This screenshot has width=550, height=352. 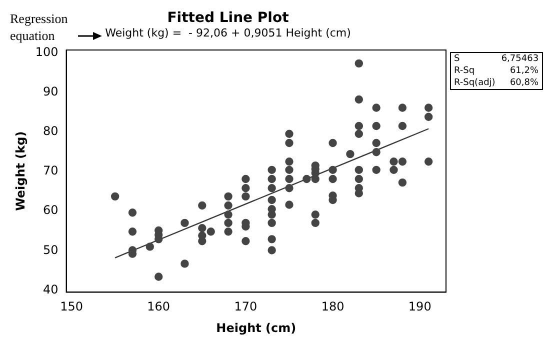 I want to click on text: R-Sq, so click(x=464, y=71).